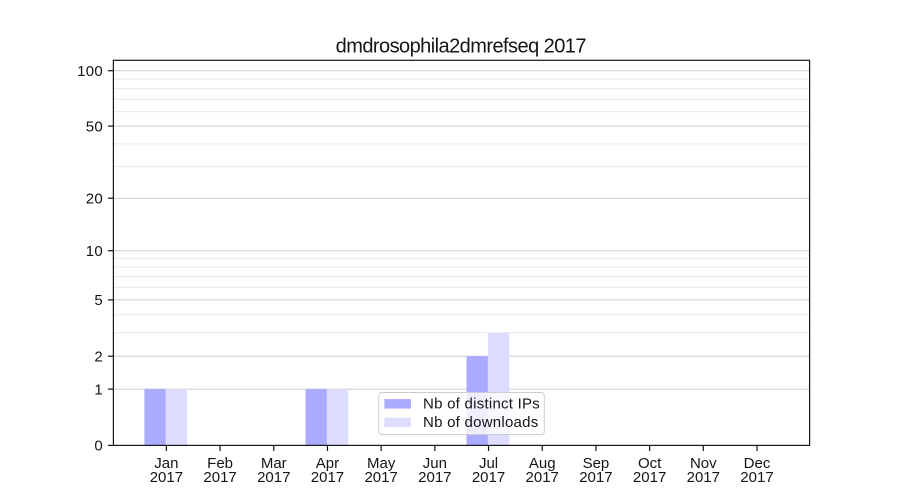 This screenshot has height=500, width=900. Describe the element at coordinates (98, 446) in the screenshot. I see `svg-text: 0` at that location.